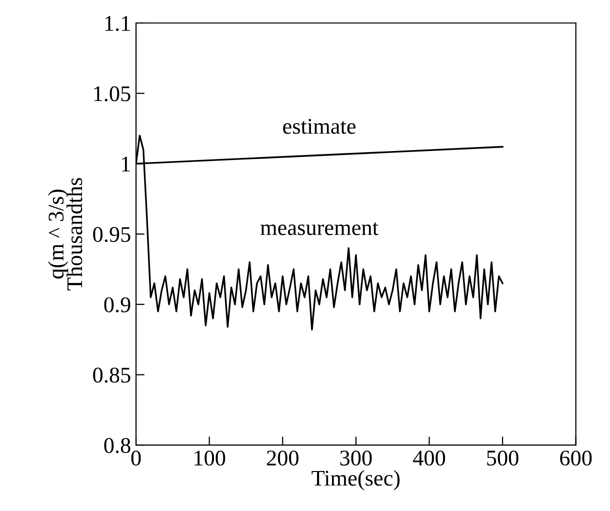 The height and width of the screenshot is (511, 610). I want to click on y-tick-label: 0.95, so click(111, 234).